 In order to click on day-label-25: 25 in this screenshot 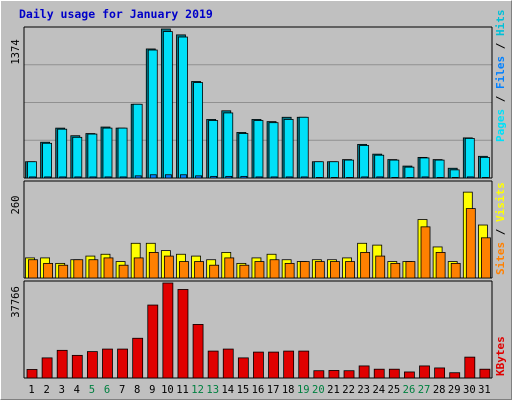, I will do `click(394, 390)`.